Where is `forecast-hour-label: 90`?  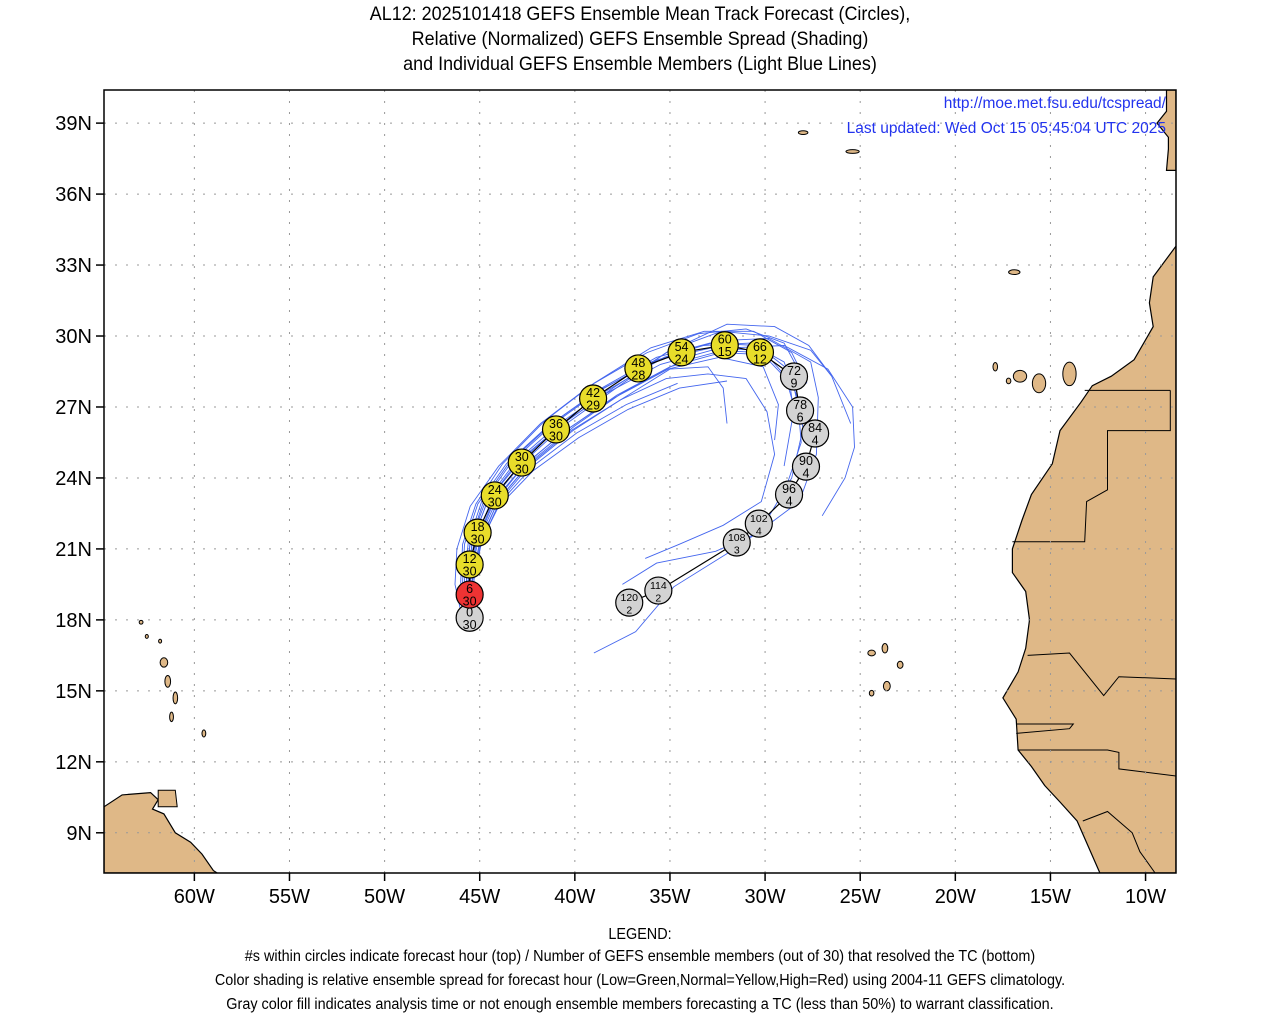
forecast-hour-label: 90 is located at coordinates (806, 461).